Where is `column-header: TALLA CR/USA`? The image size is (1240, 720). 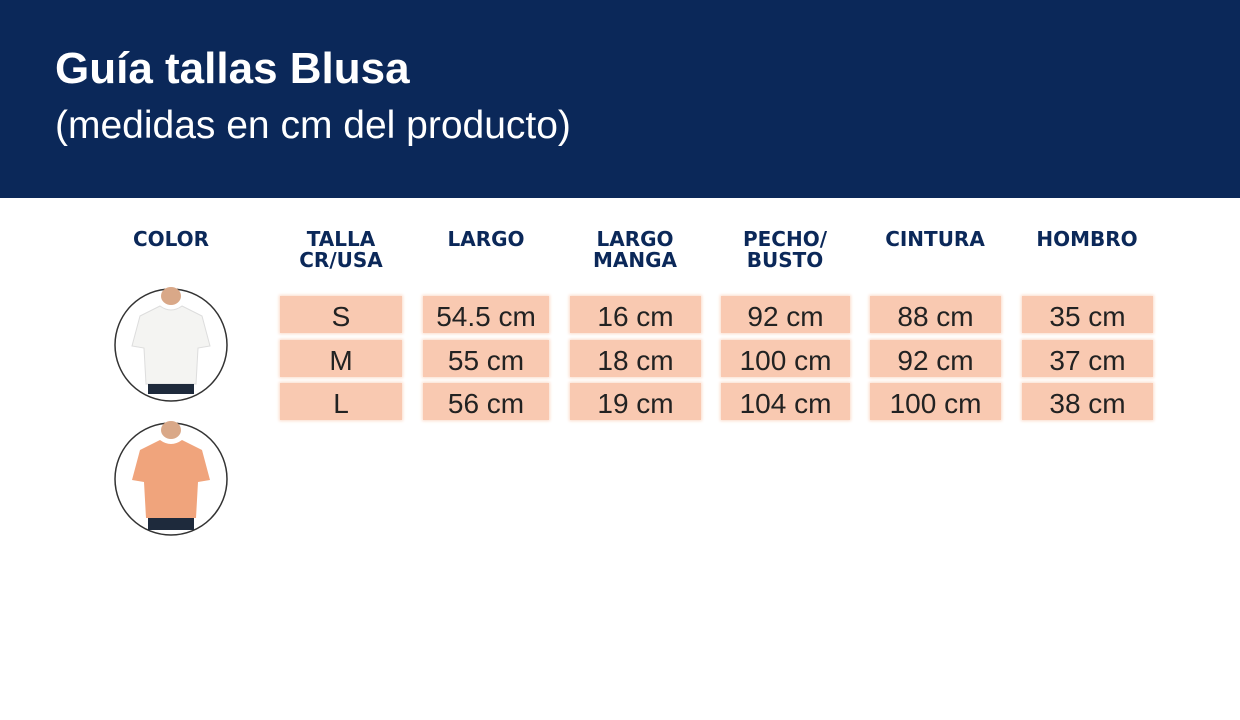
column-header: TALLA CR/USA is located at coordinates (341, 250).